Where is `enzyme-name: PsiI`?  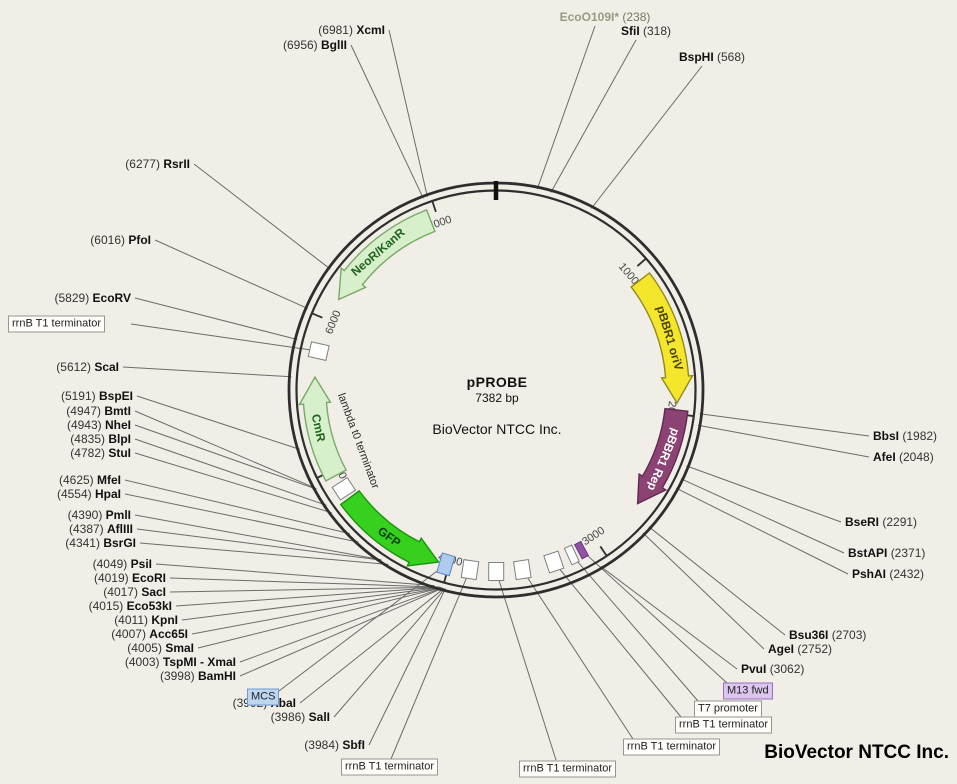 enzyme-name: PsiI is located at coordinates (141, 564).